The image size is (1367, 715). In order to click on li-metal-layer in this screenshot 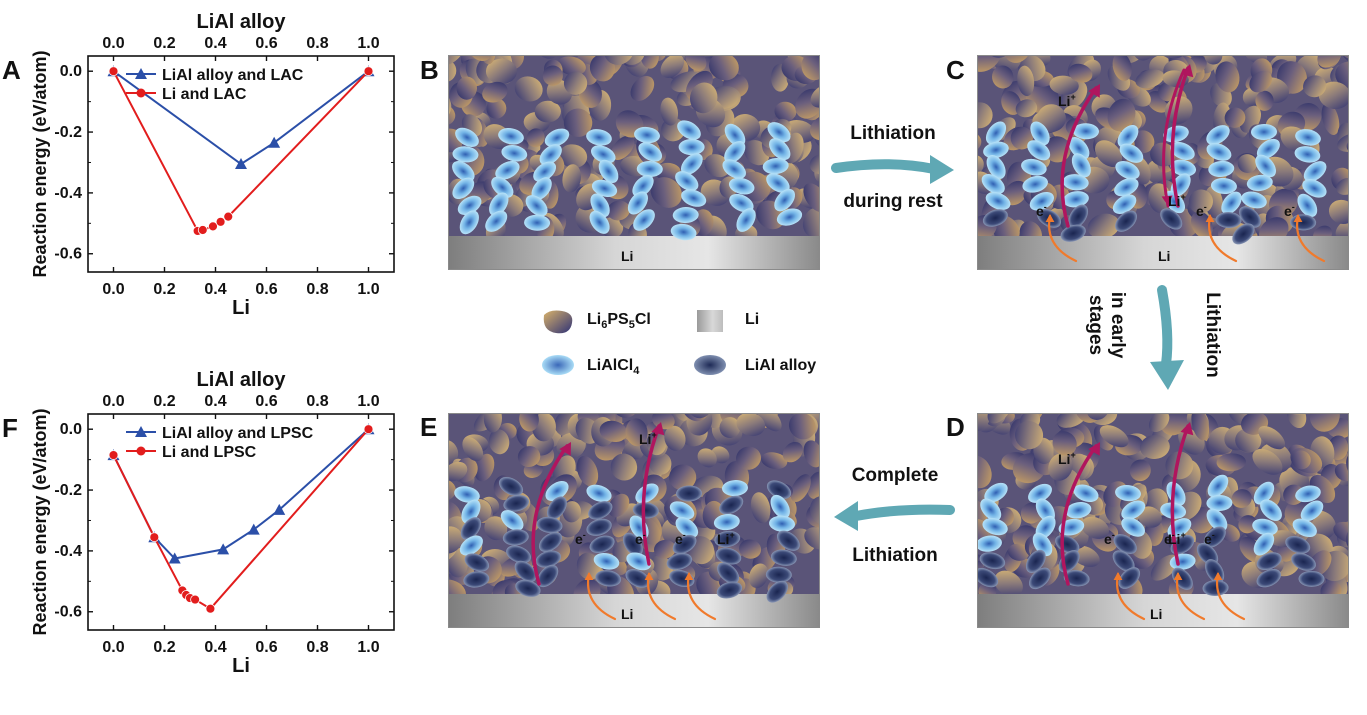, I will do `click(634, 252)`.